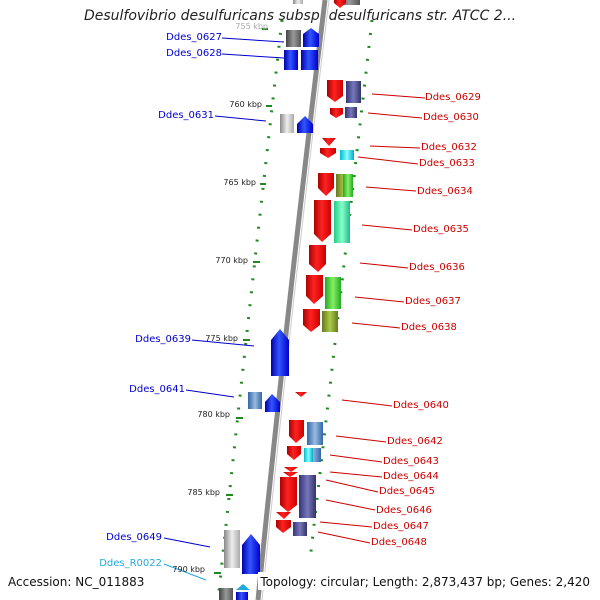 The height and width of the screenshot is (600, 600). What do you see at coordinates (407, 491) in the screenshot?
I see `gene-label-ddes-0645: Ddes_0645` at bounding box center [407, 491].